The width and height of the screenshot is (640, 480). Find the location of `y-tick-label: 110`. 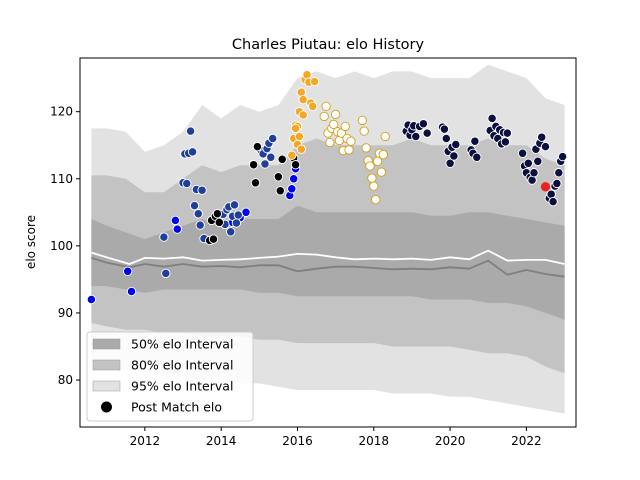

y-tick-label: 110 is located at coordinates (61, 179).